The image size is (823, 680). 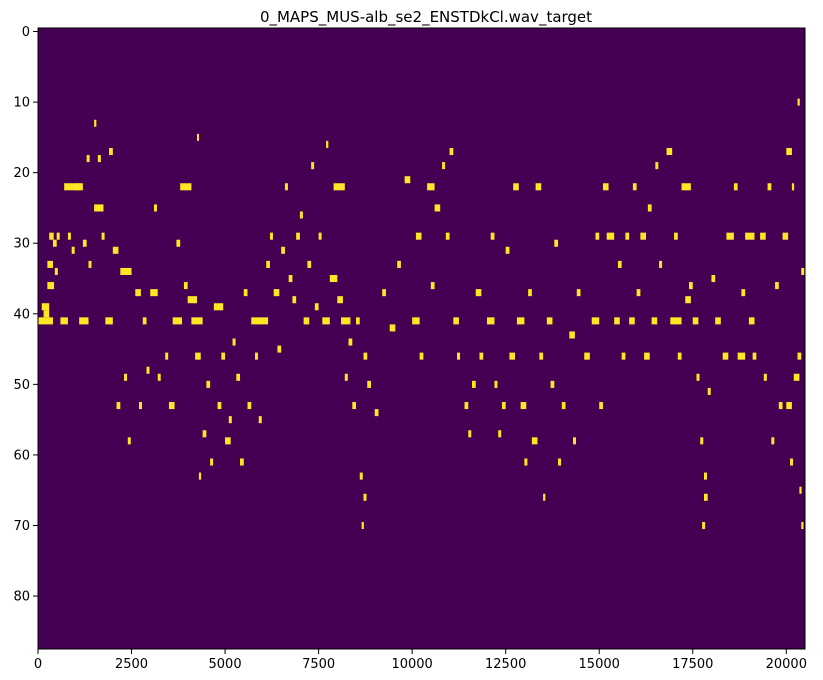 What do you see at coordinates (21, 173) in the screenshot?
I see `y-tick-label: 20` at bounding box center [21, 173].